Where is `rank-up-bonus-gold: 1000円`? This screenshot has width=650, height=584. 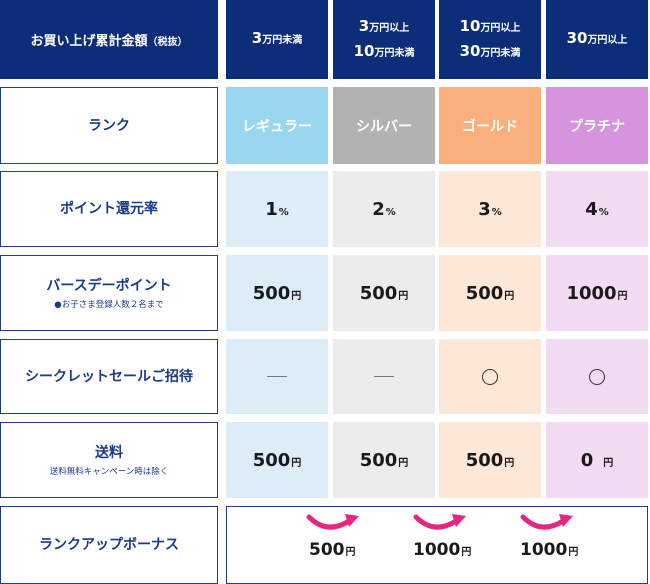
rank-up-bonus-gold: 1000円 is located at coordinates (442, 550).